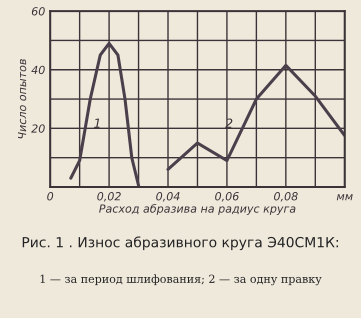 This screenshot has height=318, width=361. Describe the element at coordinates (197, 209) in the screenshot. I see `x-axis-title: Расход абразива на радиус круга` at that location.